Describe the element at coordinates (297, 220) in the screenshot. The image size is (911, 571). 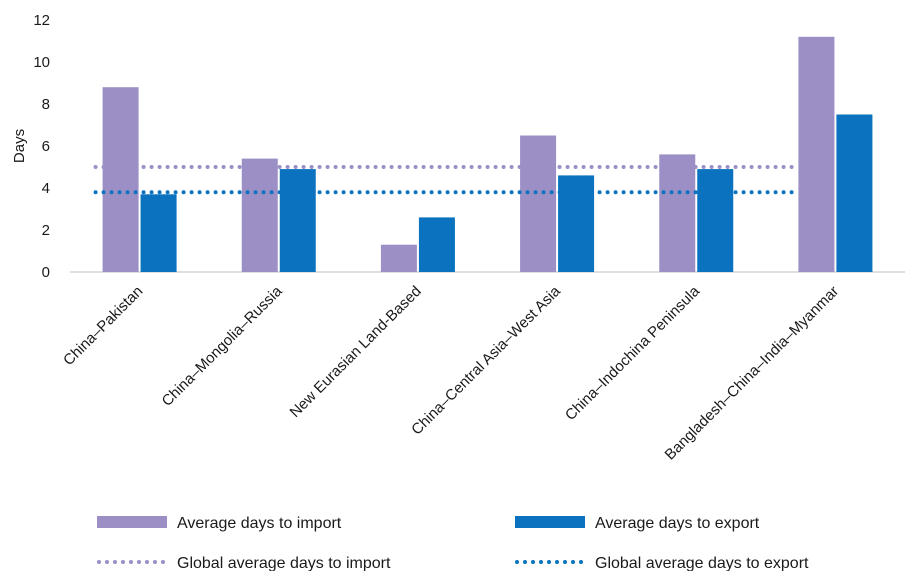
I see `bar-average-days-to-export-china-mongolia-russia` at that location.